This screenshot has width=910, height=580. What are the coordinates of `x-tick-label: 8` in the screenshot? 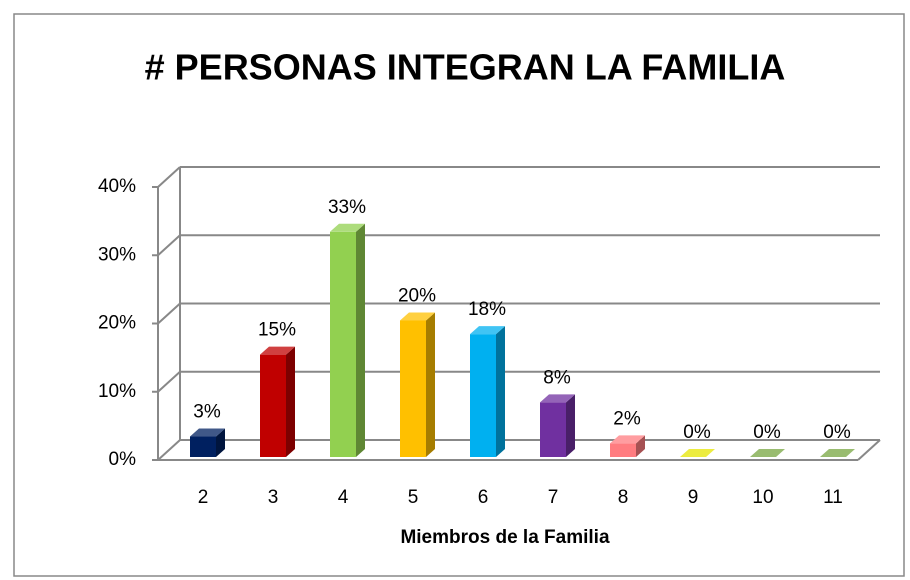 It's located at (623, 497).